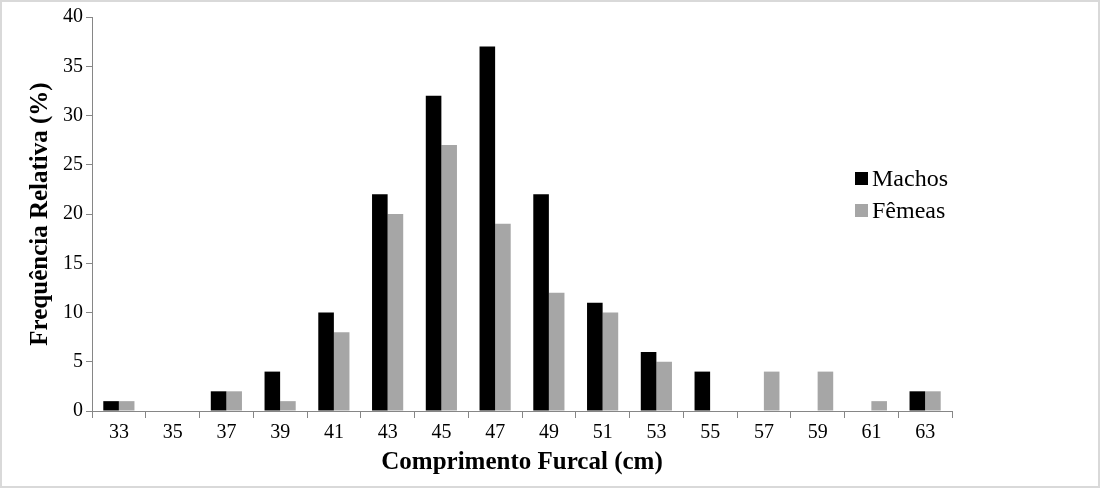  I want to click on x-tick-label: 41, so click(333, 431).